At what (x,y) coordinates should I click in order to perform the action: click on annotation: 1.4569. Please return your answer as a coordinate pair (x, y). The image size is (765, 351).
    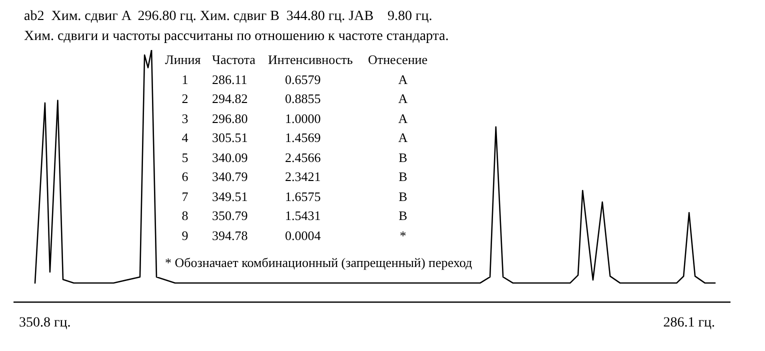
    Looking at the image, I should click on (303, 138).